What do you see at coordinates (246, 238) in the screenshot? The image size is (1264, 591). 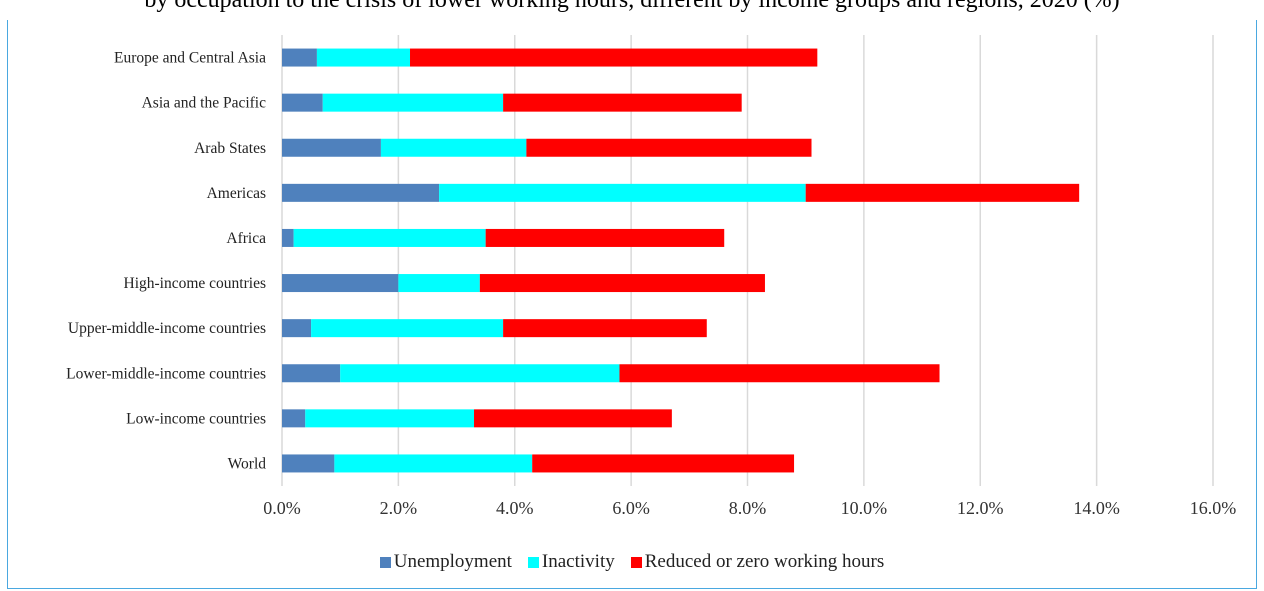 I see `category-label: Africa` at bounding box center [246, 238].